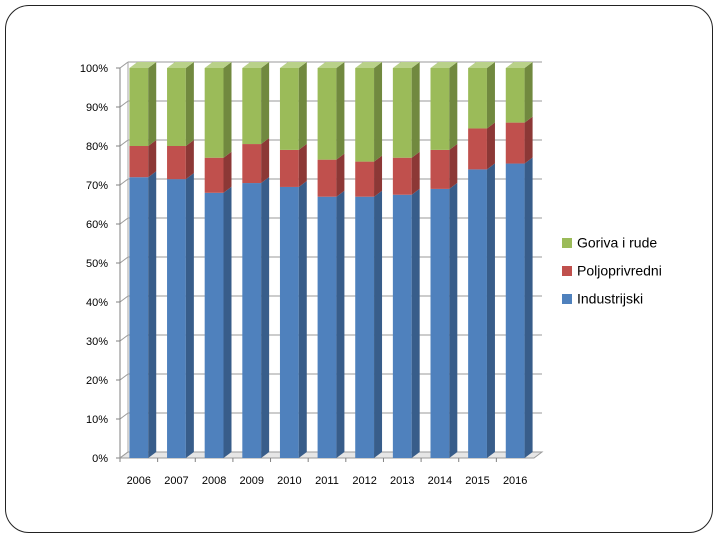 Image resolution: width=720 pixels, height=540 pixels. Describe the element at coordinates (97, 147) in the screenshot. I see `y-tick-label: 80%` at that location.